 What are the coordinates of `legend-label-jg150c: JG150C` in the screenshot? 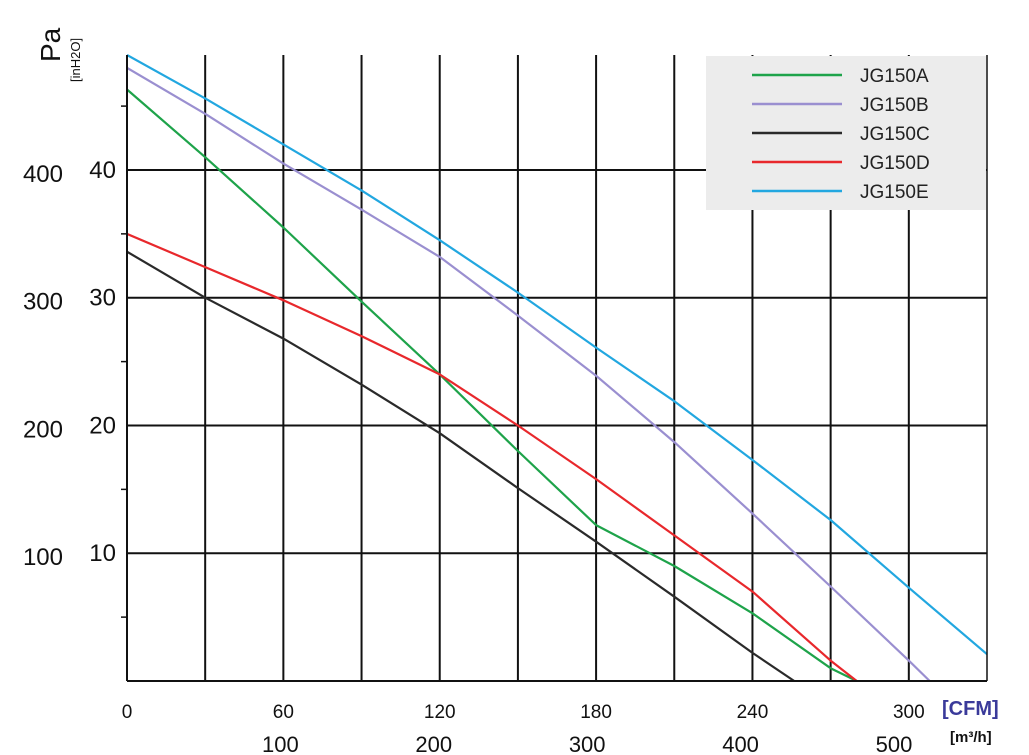 It's located at (895, 134).